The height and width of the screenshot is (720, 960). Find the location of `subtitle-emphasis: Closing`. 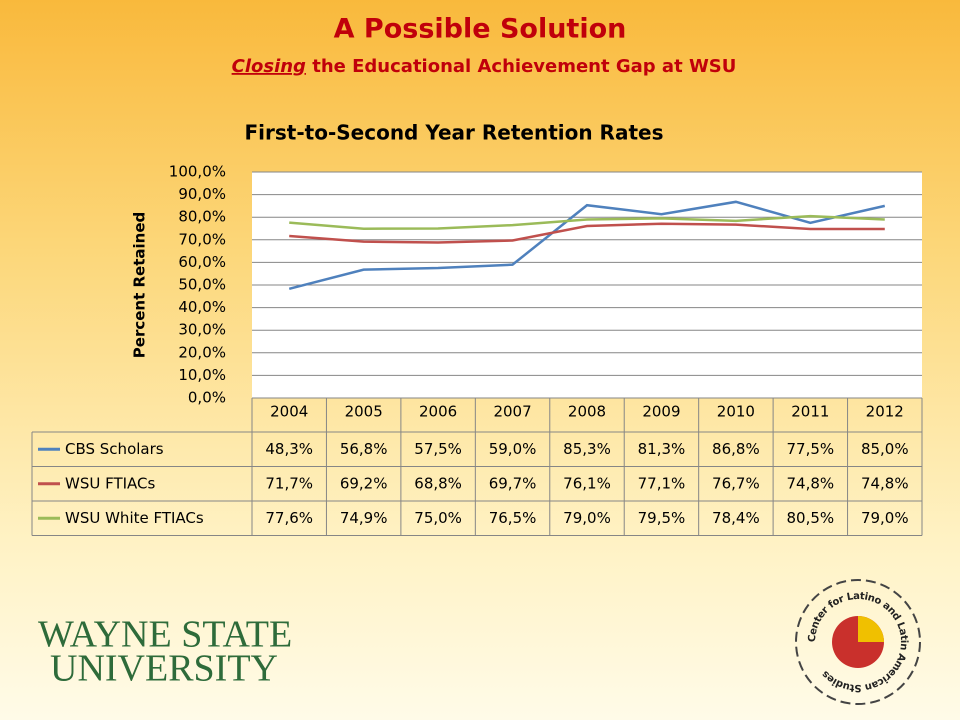

subtitle-emphasis: Closing is located at coordinates (269, 66).